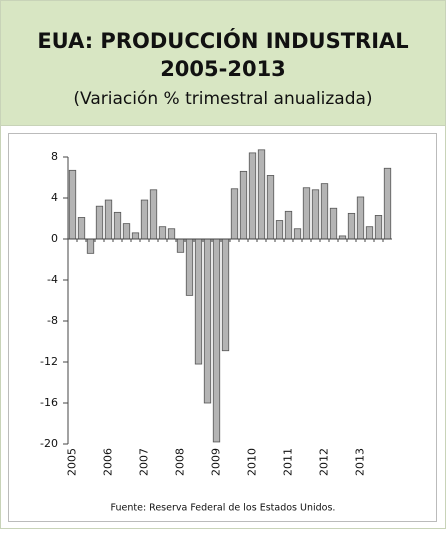 This screenshot has height=533, width=446. I want to click on x-tick-label: 2007, so click(144, 462).